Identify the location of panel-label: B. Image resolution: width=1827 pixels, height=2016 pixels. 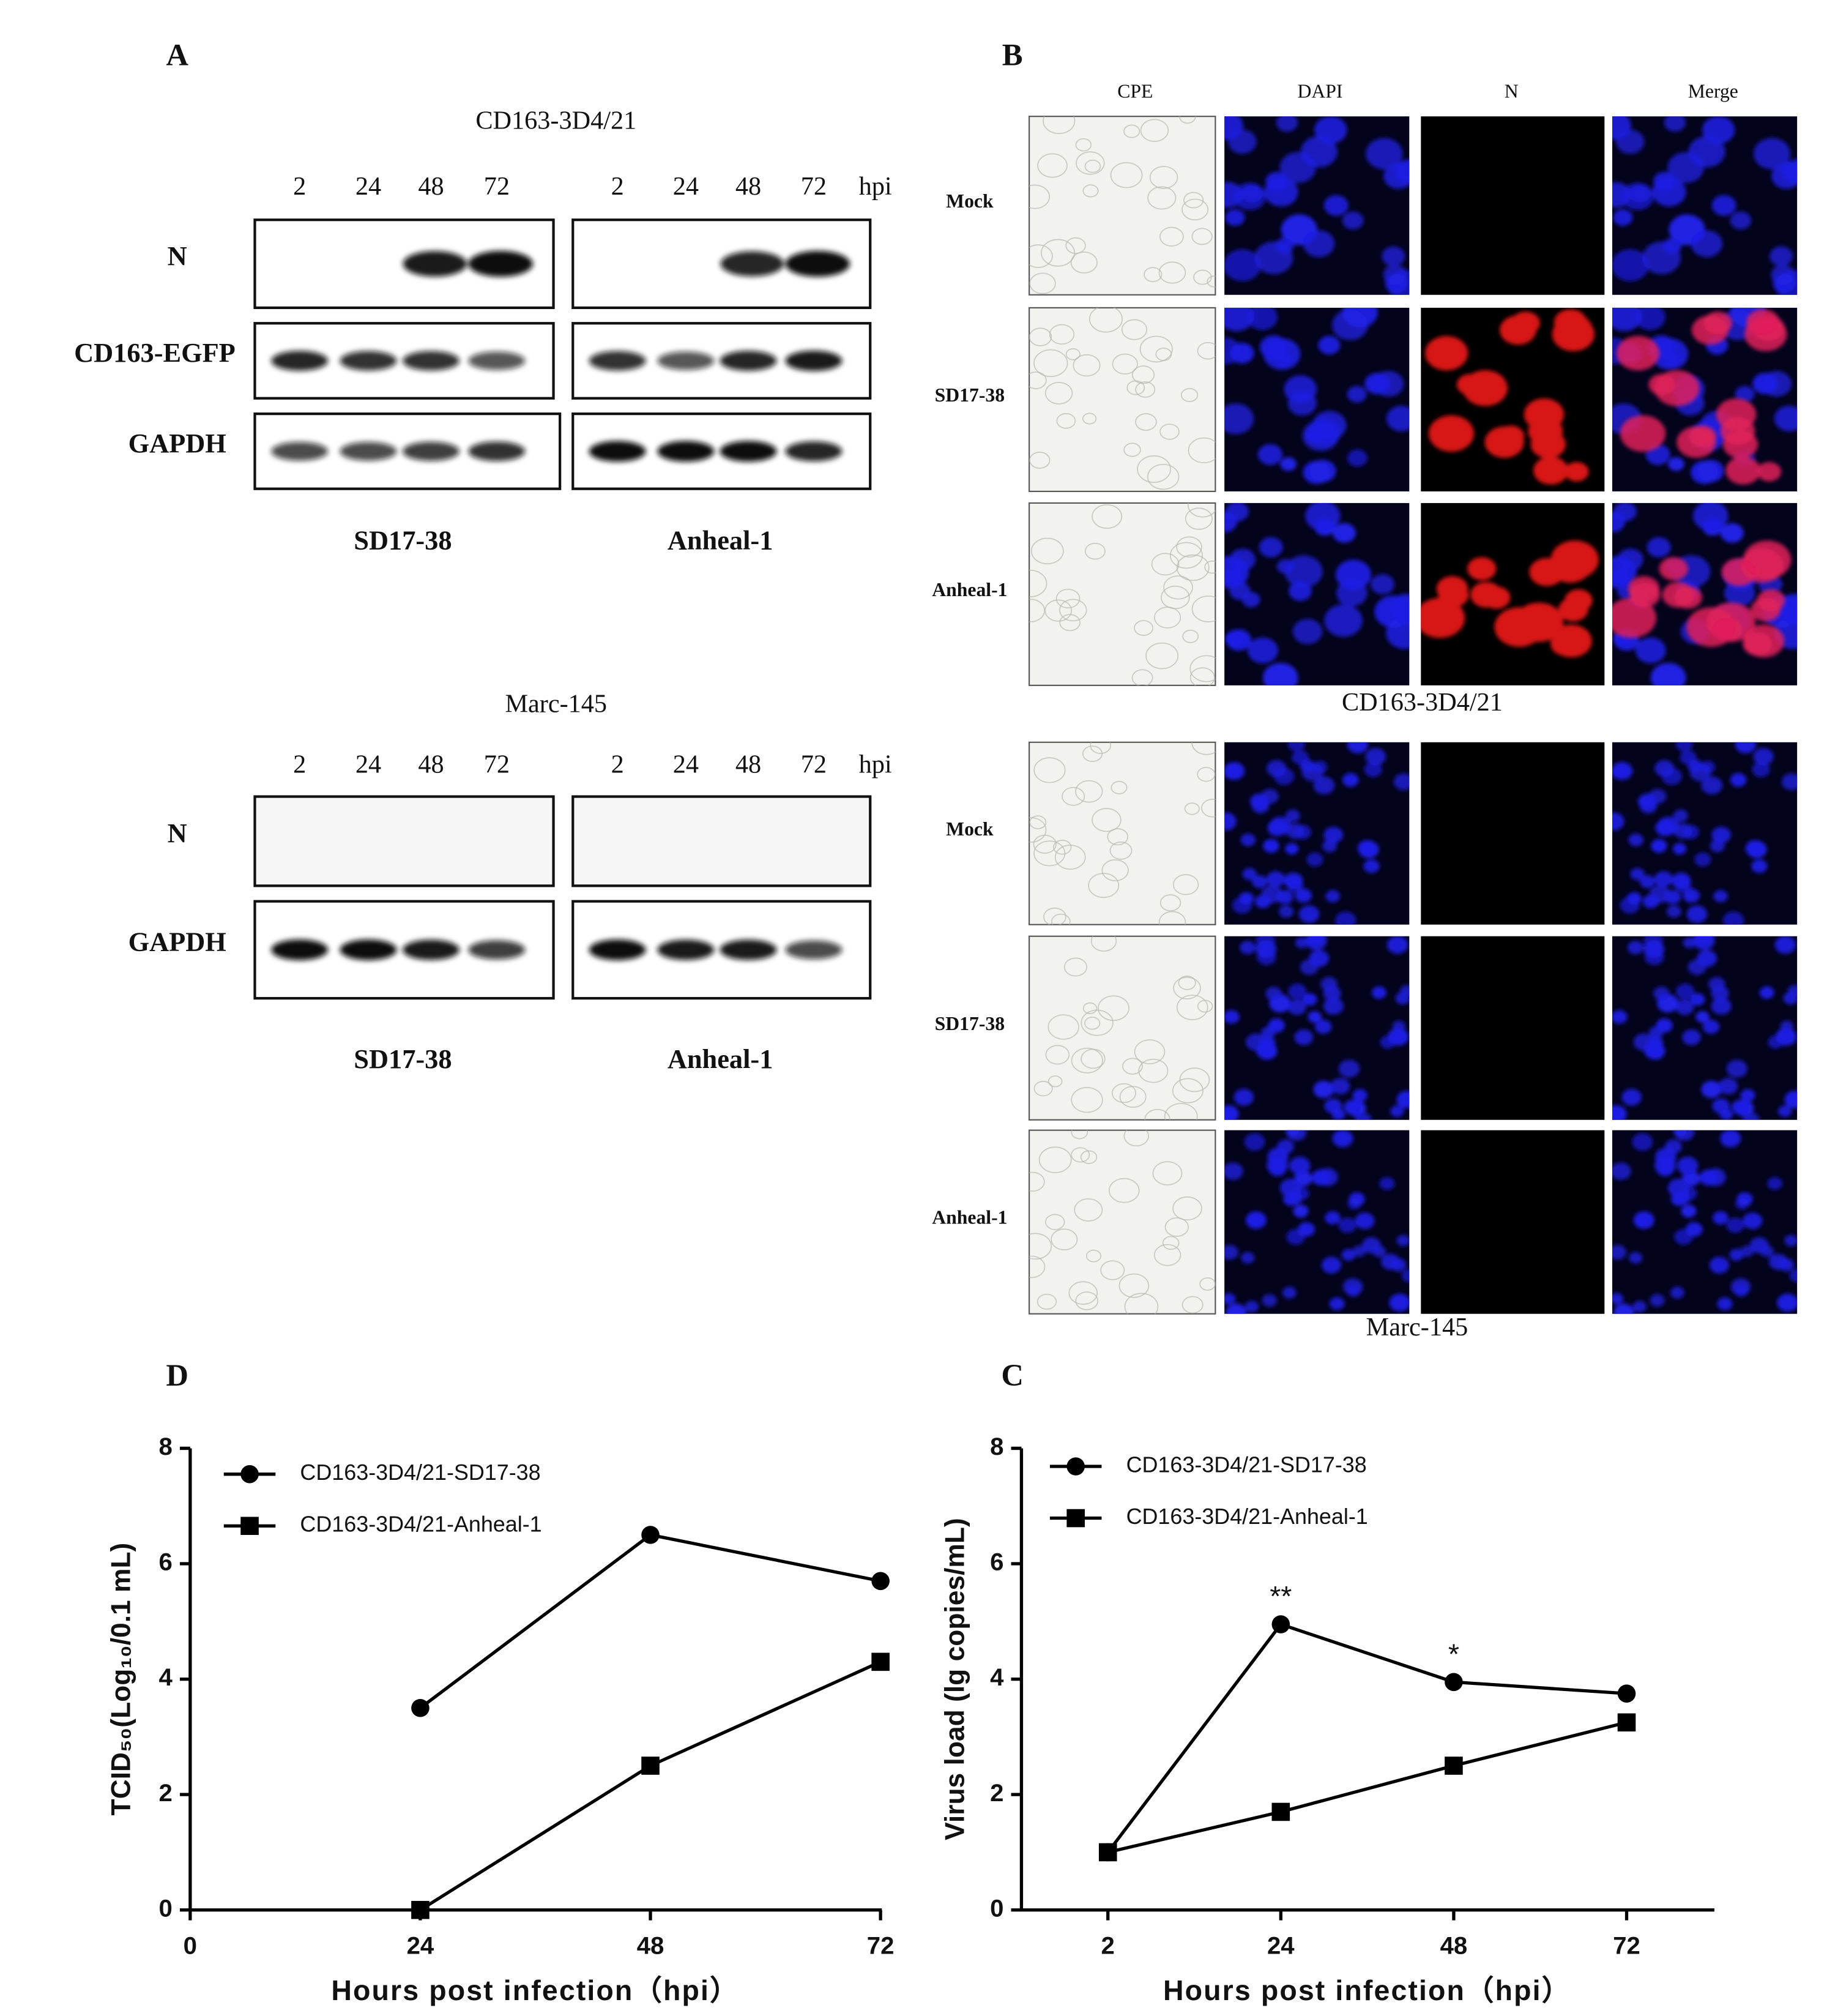
(1012, 55).